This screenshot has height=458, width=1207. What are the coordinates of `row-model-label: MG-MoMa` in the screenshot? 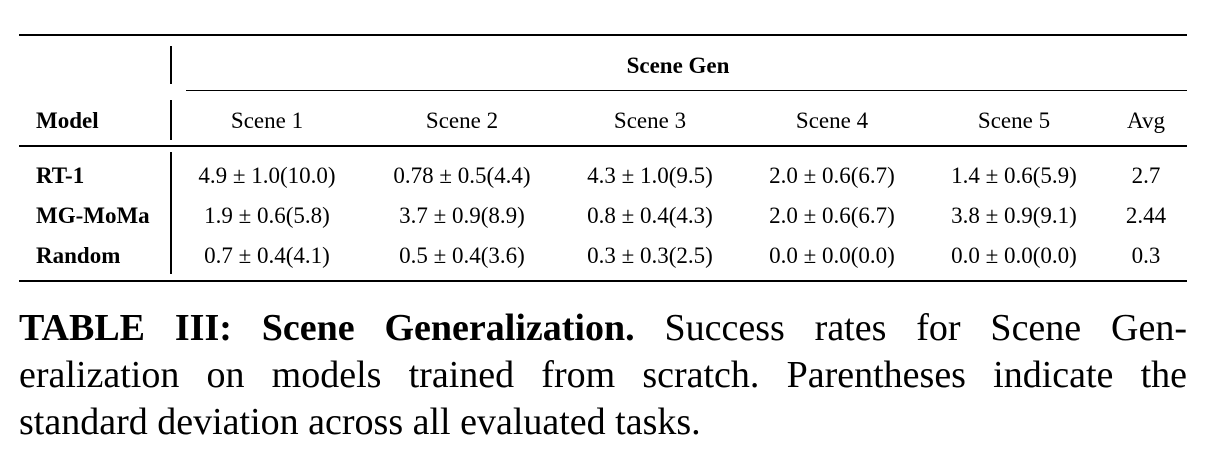 It's located at (93, 215).